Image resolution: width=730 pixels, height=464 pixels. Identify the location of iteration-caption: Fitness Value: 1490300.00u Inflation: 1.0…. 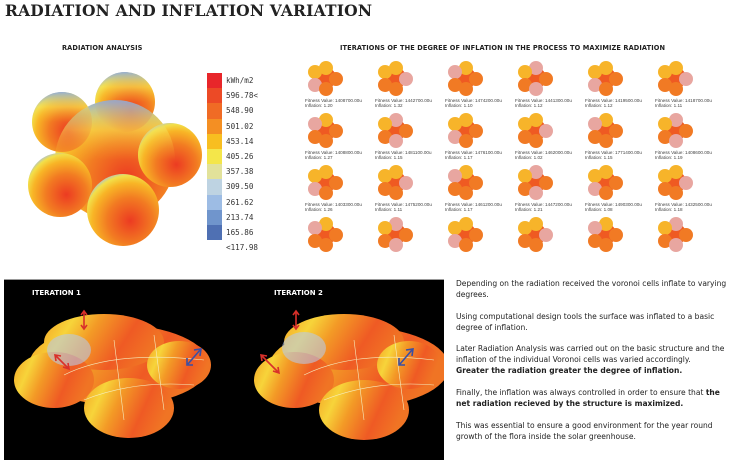
(613, 207).